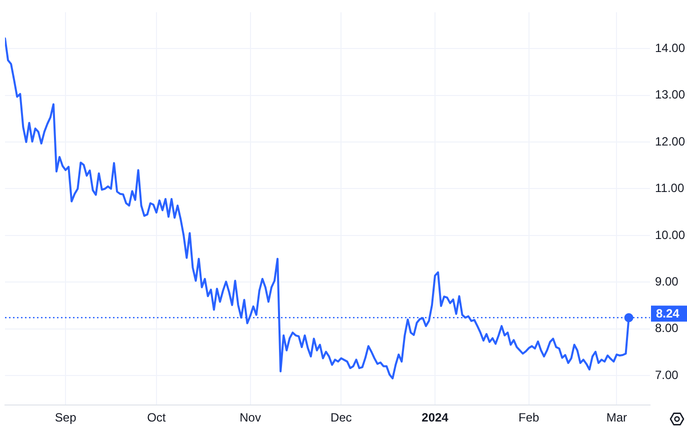  What do you see at coordinates (667, 281) in the screenshot?
I see `y-tick-label: 9.00` at bounding box center [667, 281].